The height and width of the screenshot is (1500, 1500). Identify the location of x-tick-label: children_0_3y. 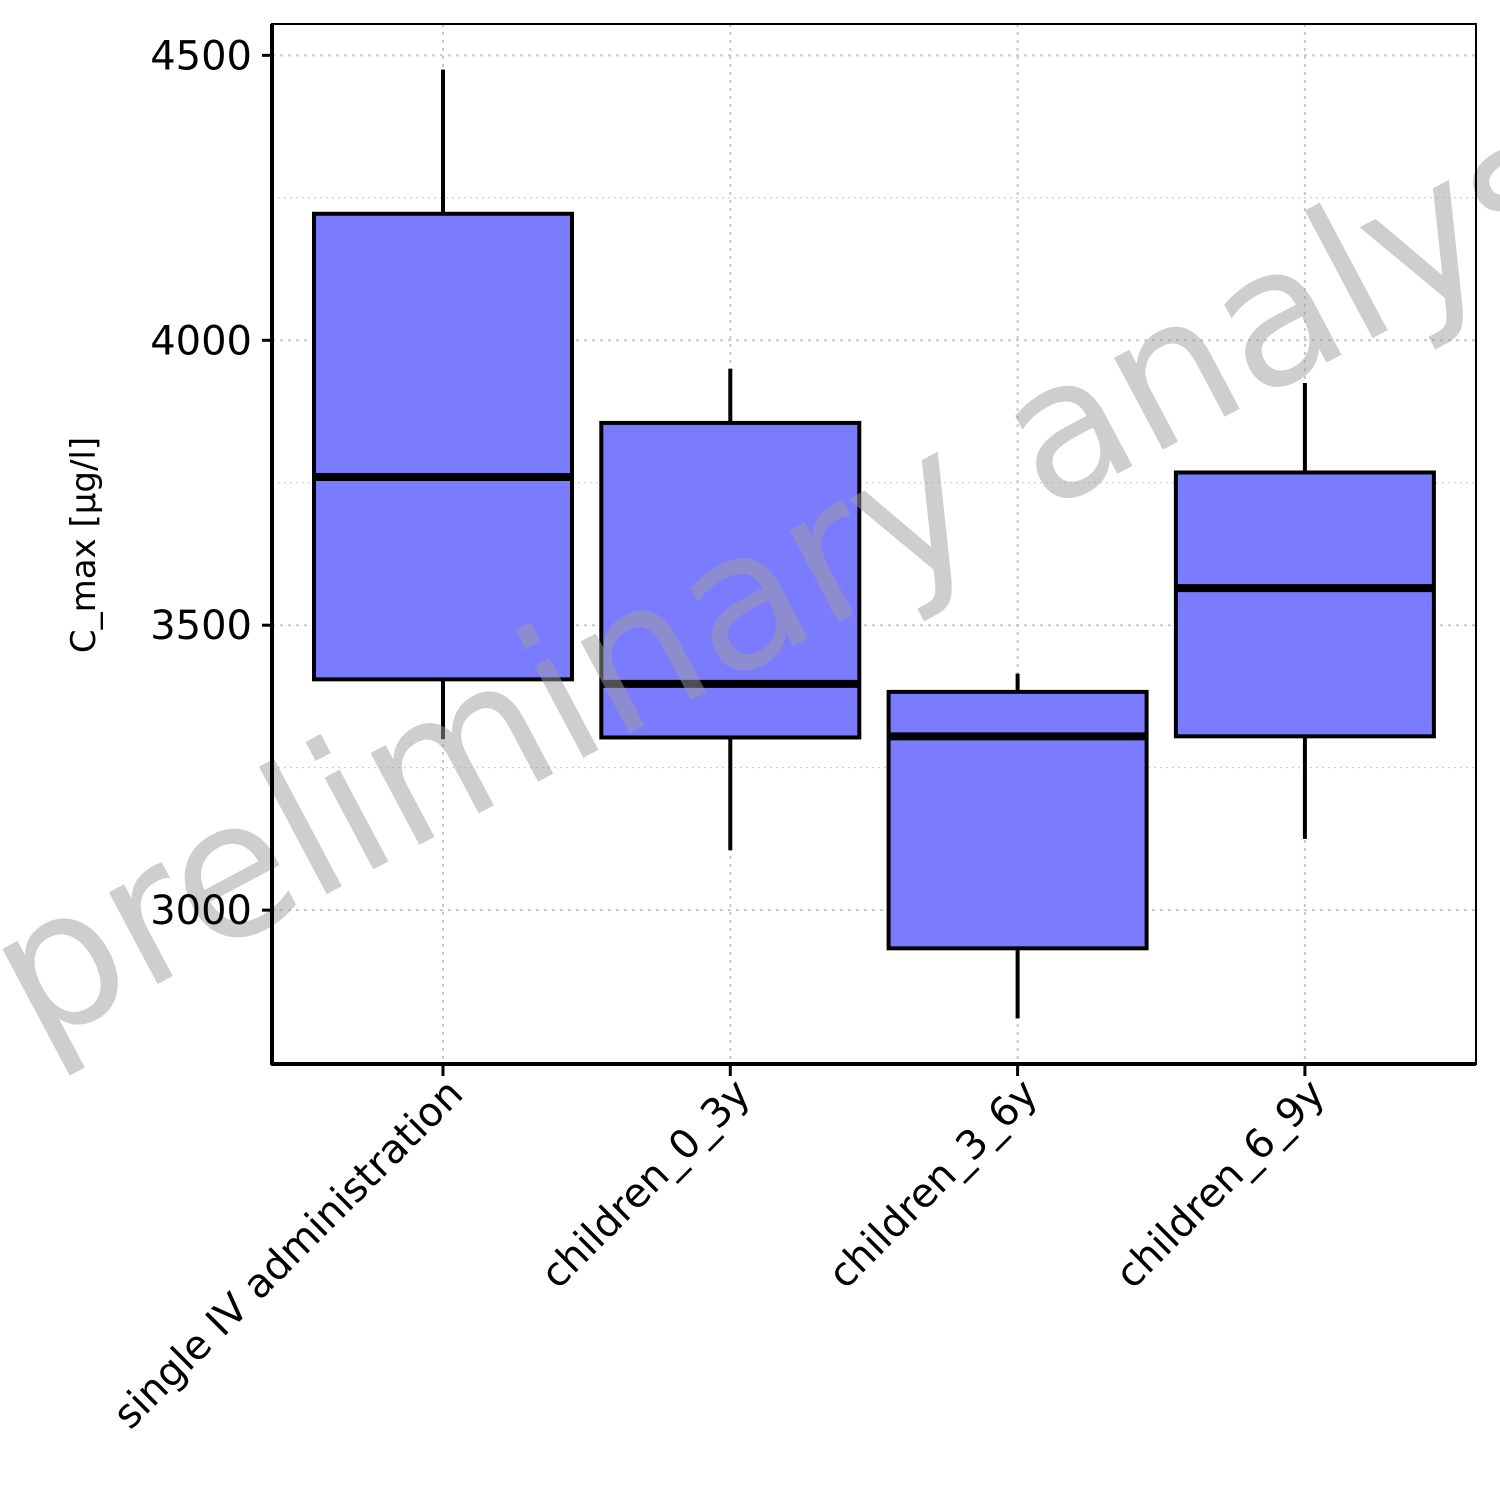
(645, 1184).